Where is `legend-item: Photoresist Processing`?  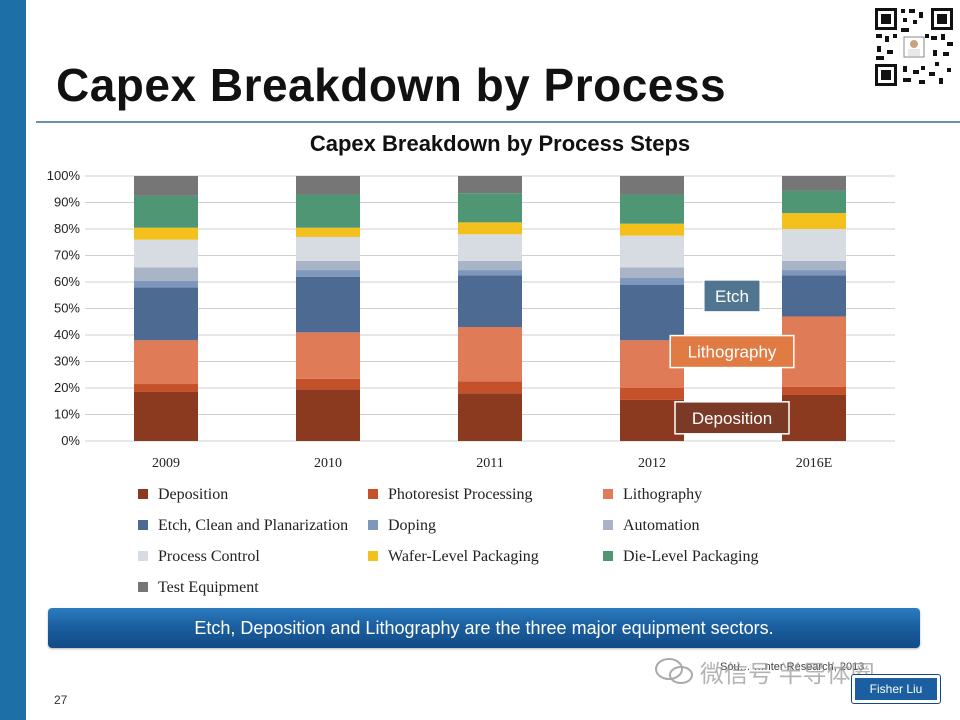
legend-item: Photoresist Processing is located at coordinates (450, 494).